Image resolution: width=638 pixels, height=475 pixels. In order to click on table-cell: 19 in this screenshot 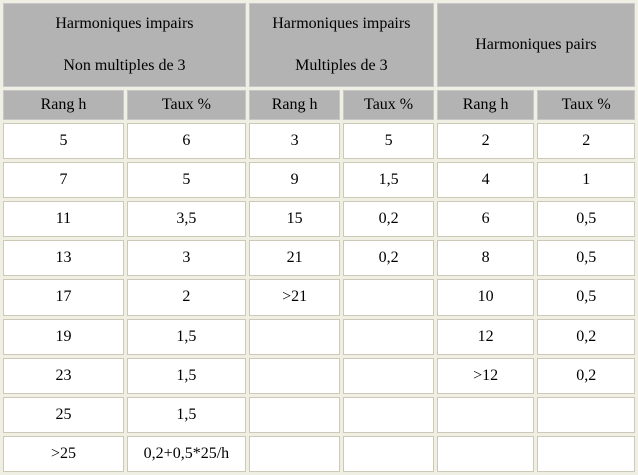, I will do `click(63, 336)`.